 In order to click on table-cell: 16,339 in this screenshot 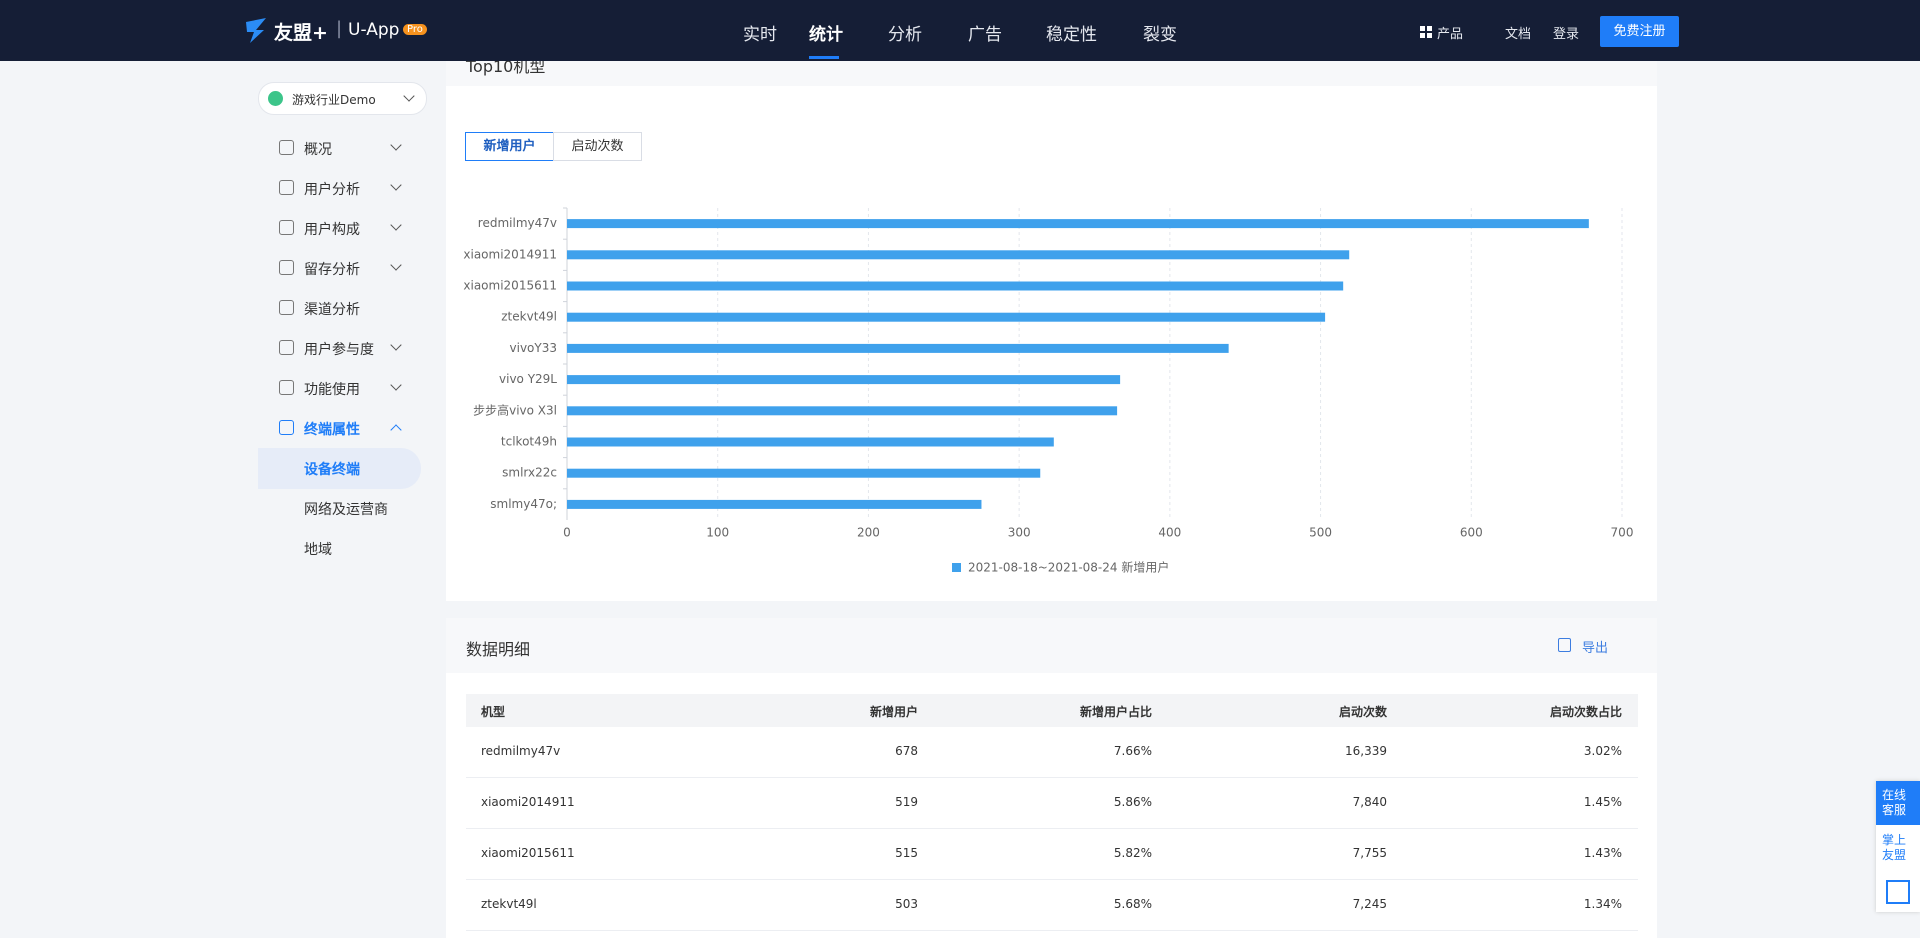, I will do `click(1366, 751)`.